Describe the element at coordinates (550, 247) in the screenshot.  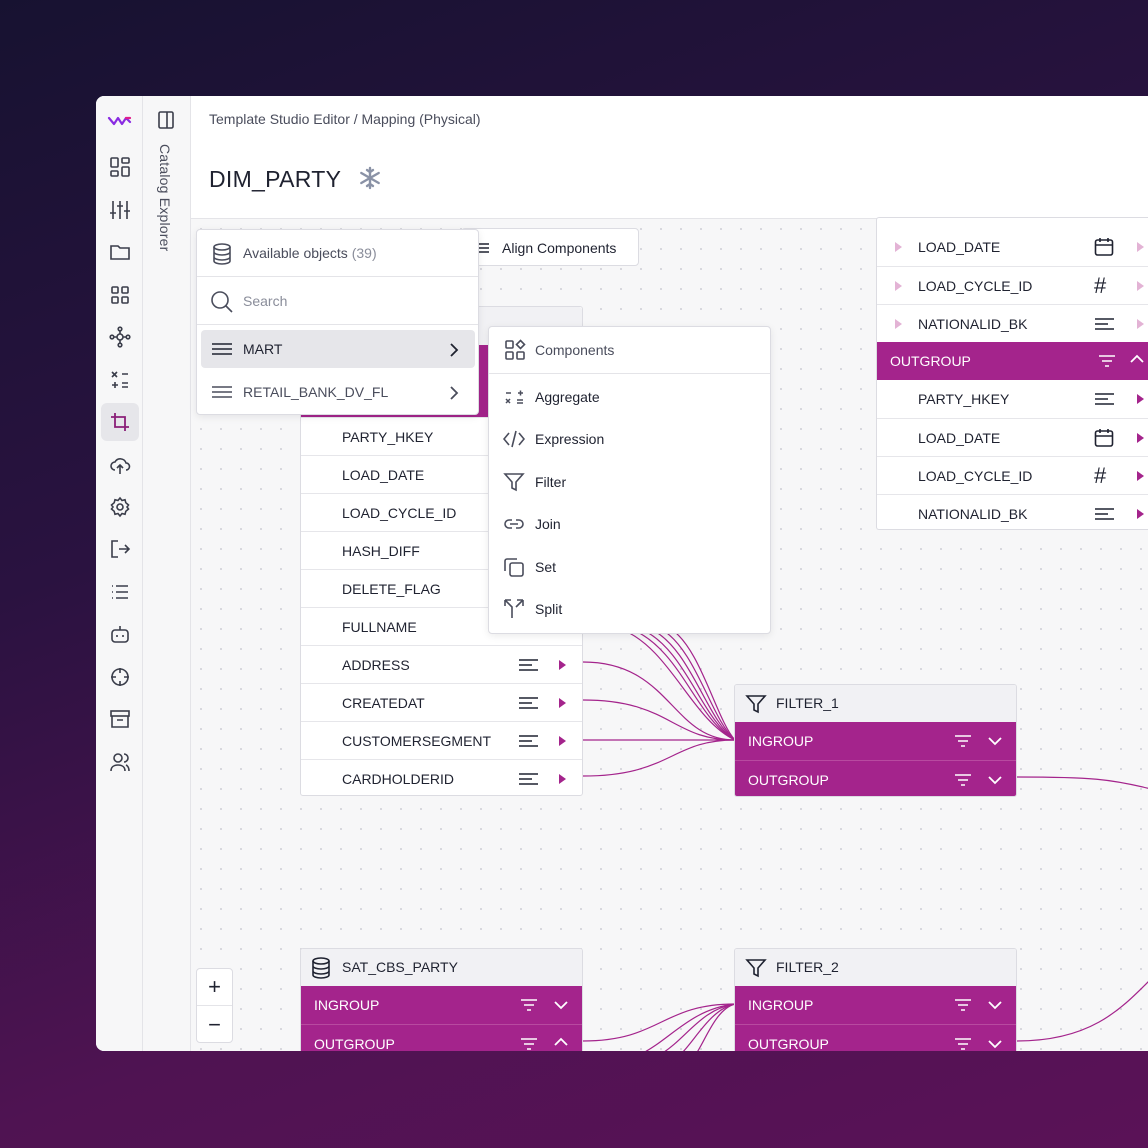
I see `align-components-button: Align Components` at that location.